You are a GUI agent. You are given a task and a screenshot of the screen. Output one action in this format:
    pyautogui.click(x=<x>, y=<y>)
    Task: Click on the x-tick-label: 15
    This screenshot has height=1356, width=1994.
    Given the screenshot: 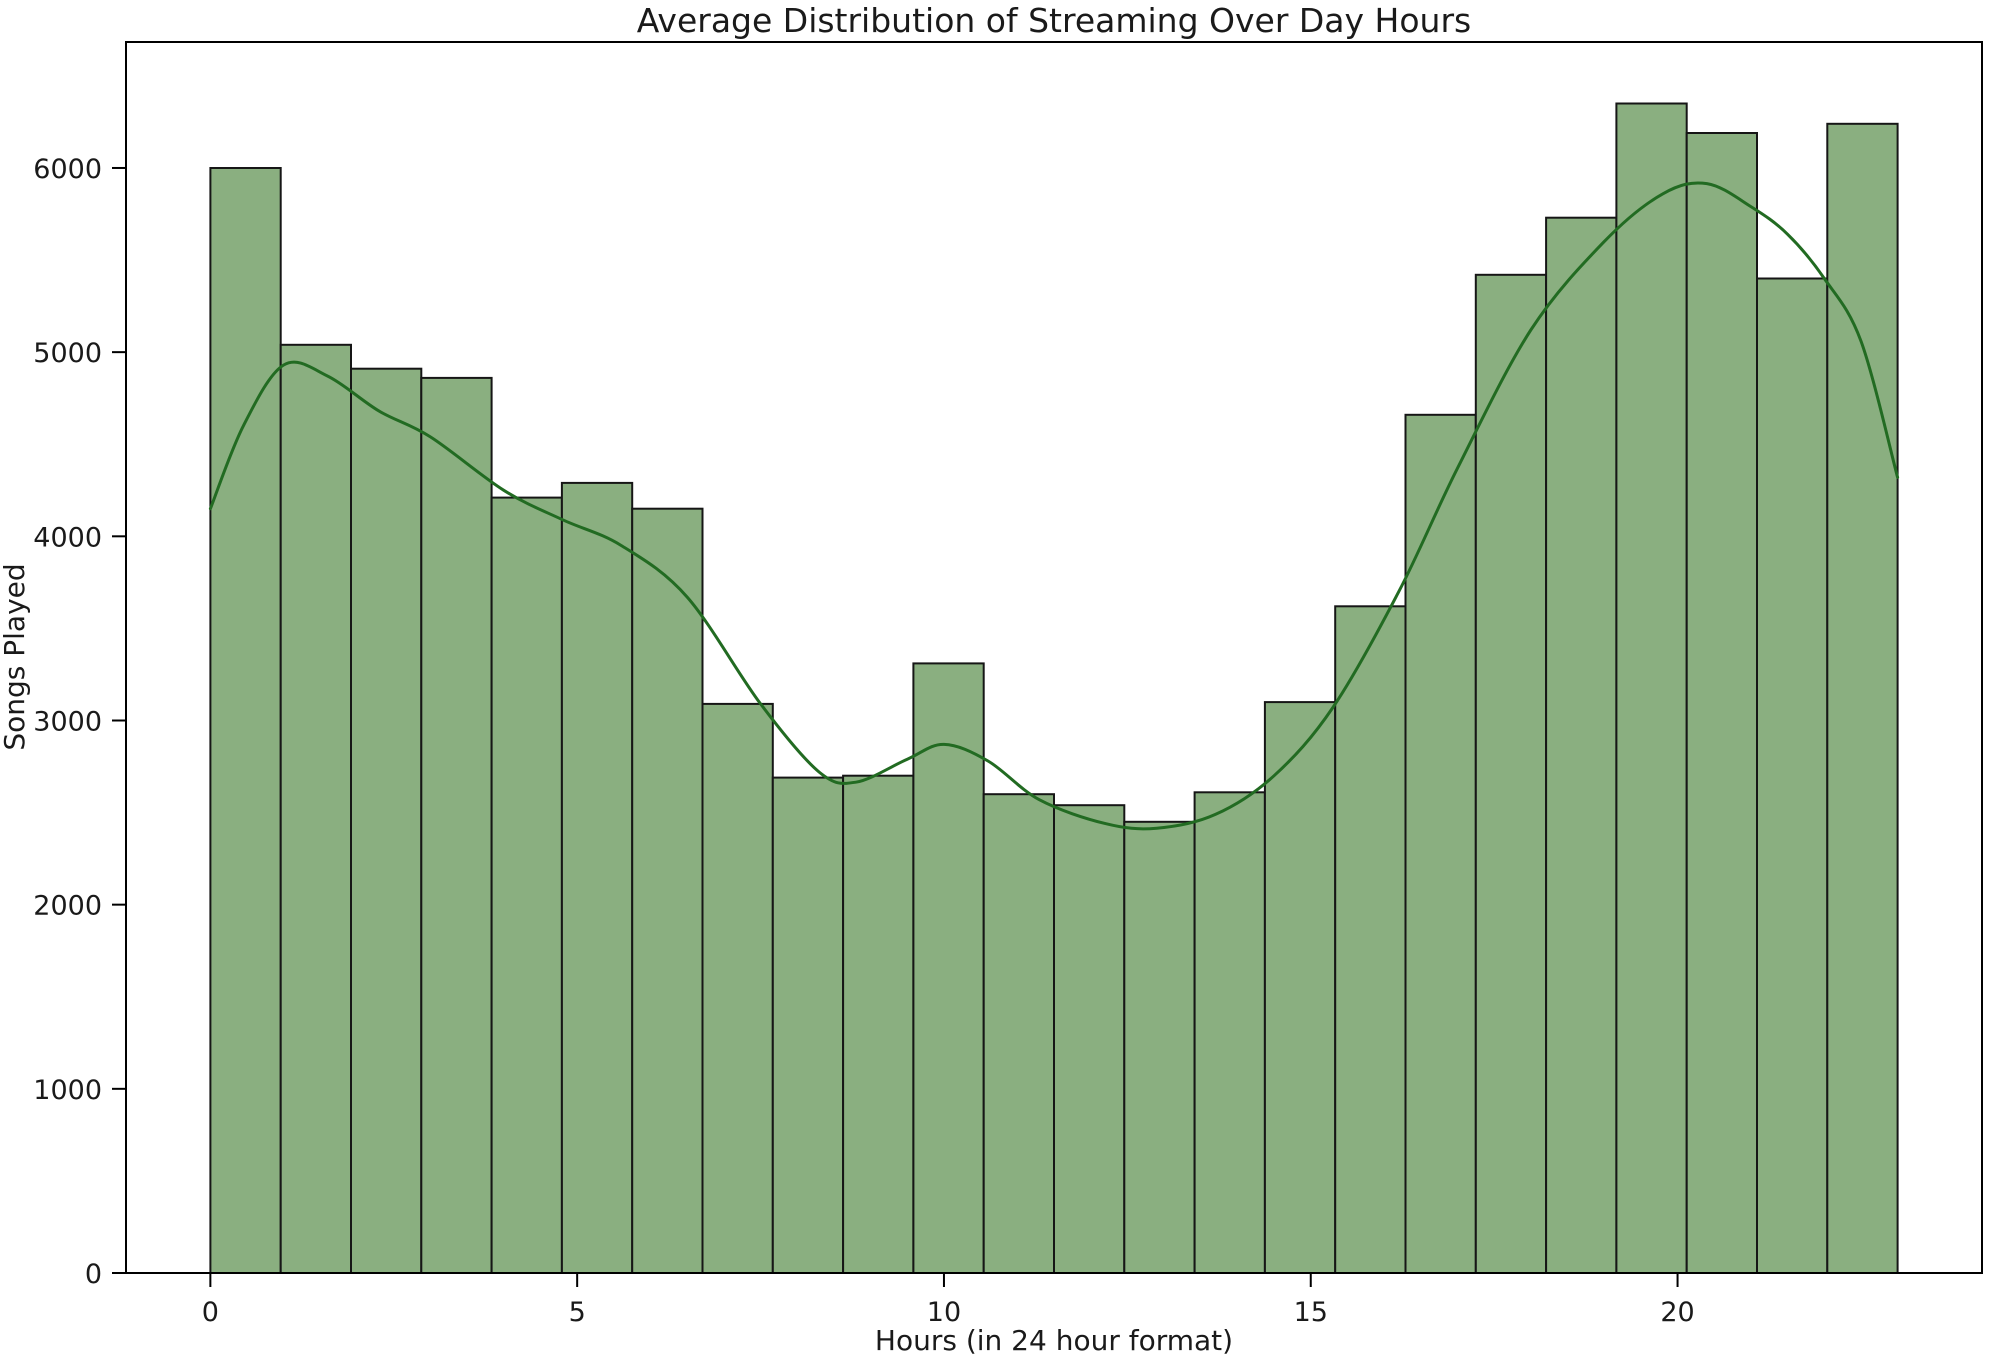 What is the action you would take?
    pyautogui.click(x=1311, y=1312)
    